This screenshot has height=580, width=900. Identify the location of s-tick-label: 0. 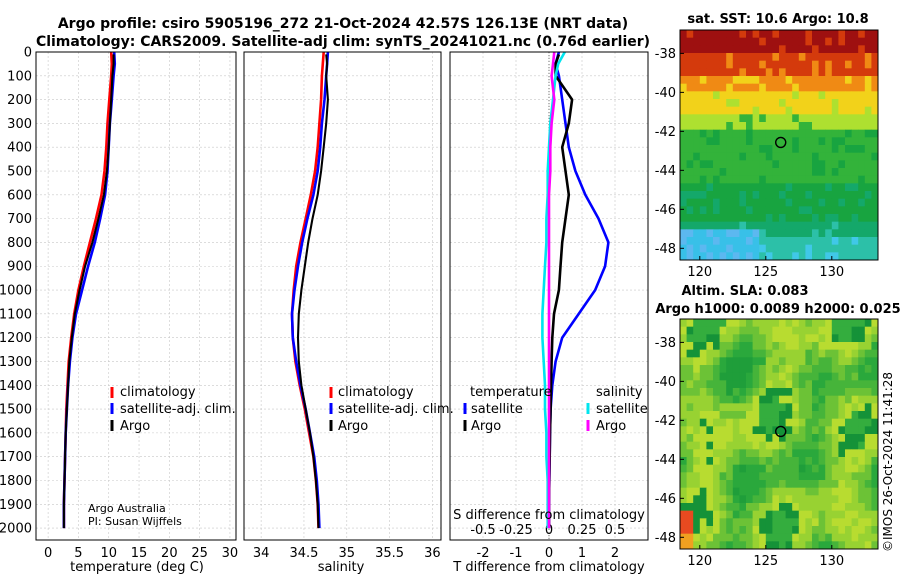
(549, 530).